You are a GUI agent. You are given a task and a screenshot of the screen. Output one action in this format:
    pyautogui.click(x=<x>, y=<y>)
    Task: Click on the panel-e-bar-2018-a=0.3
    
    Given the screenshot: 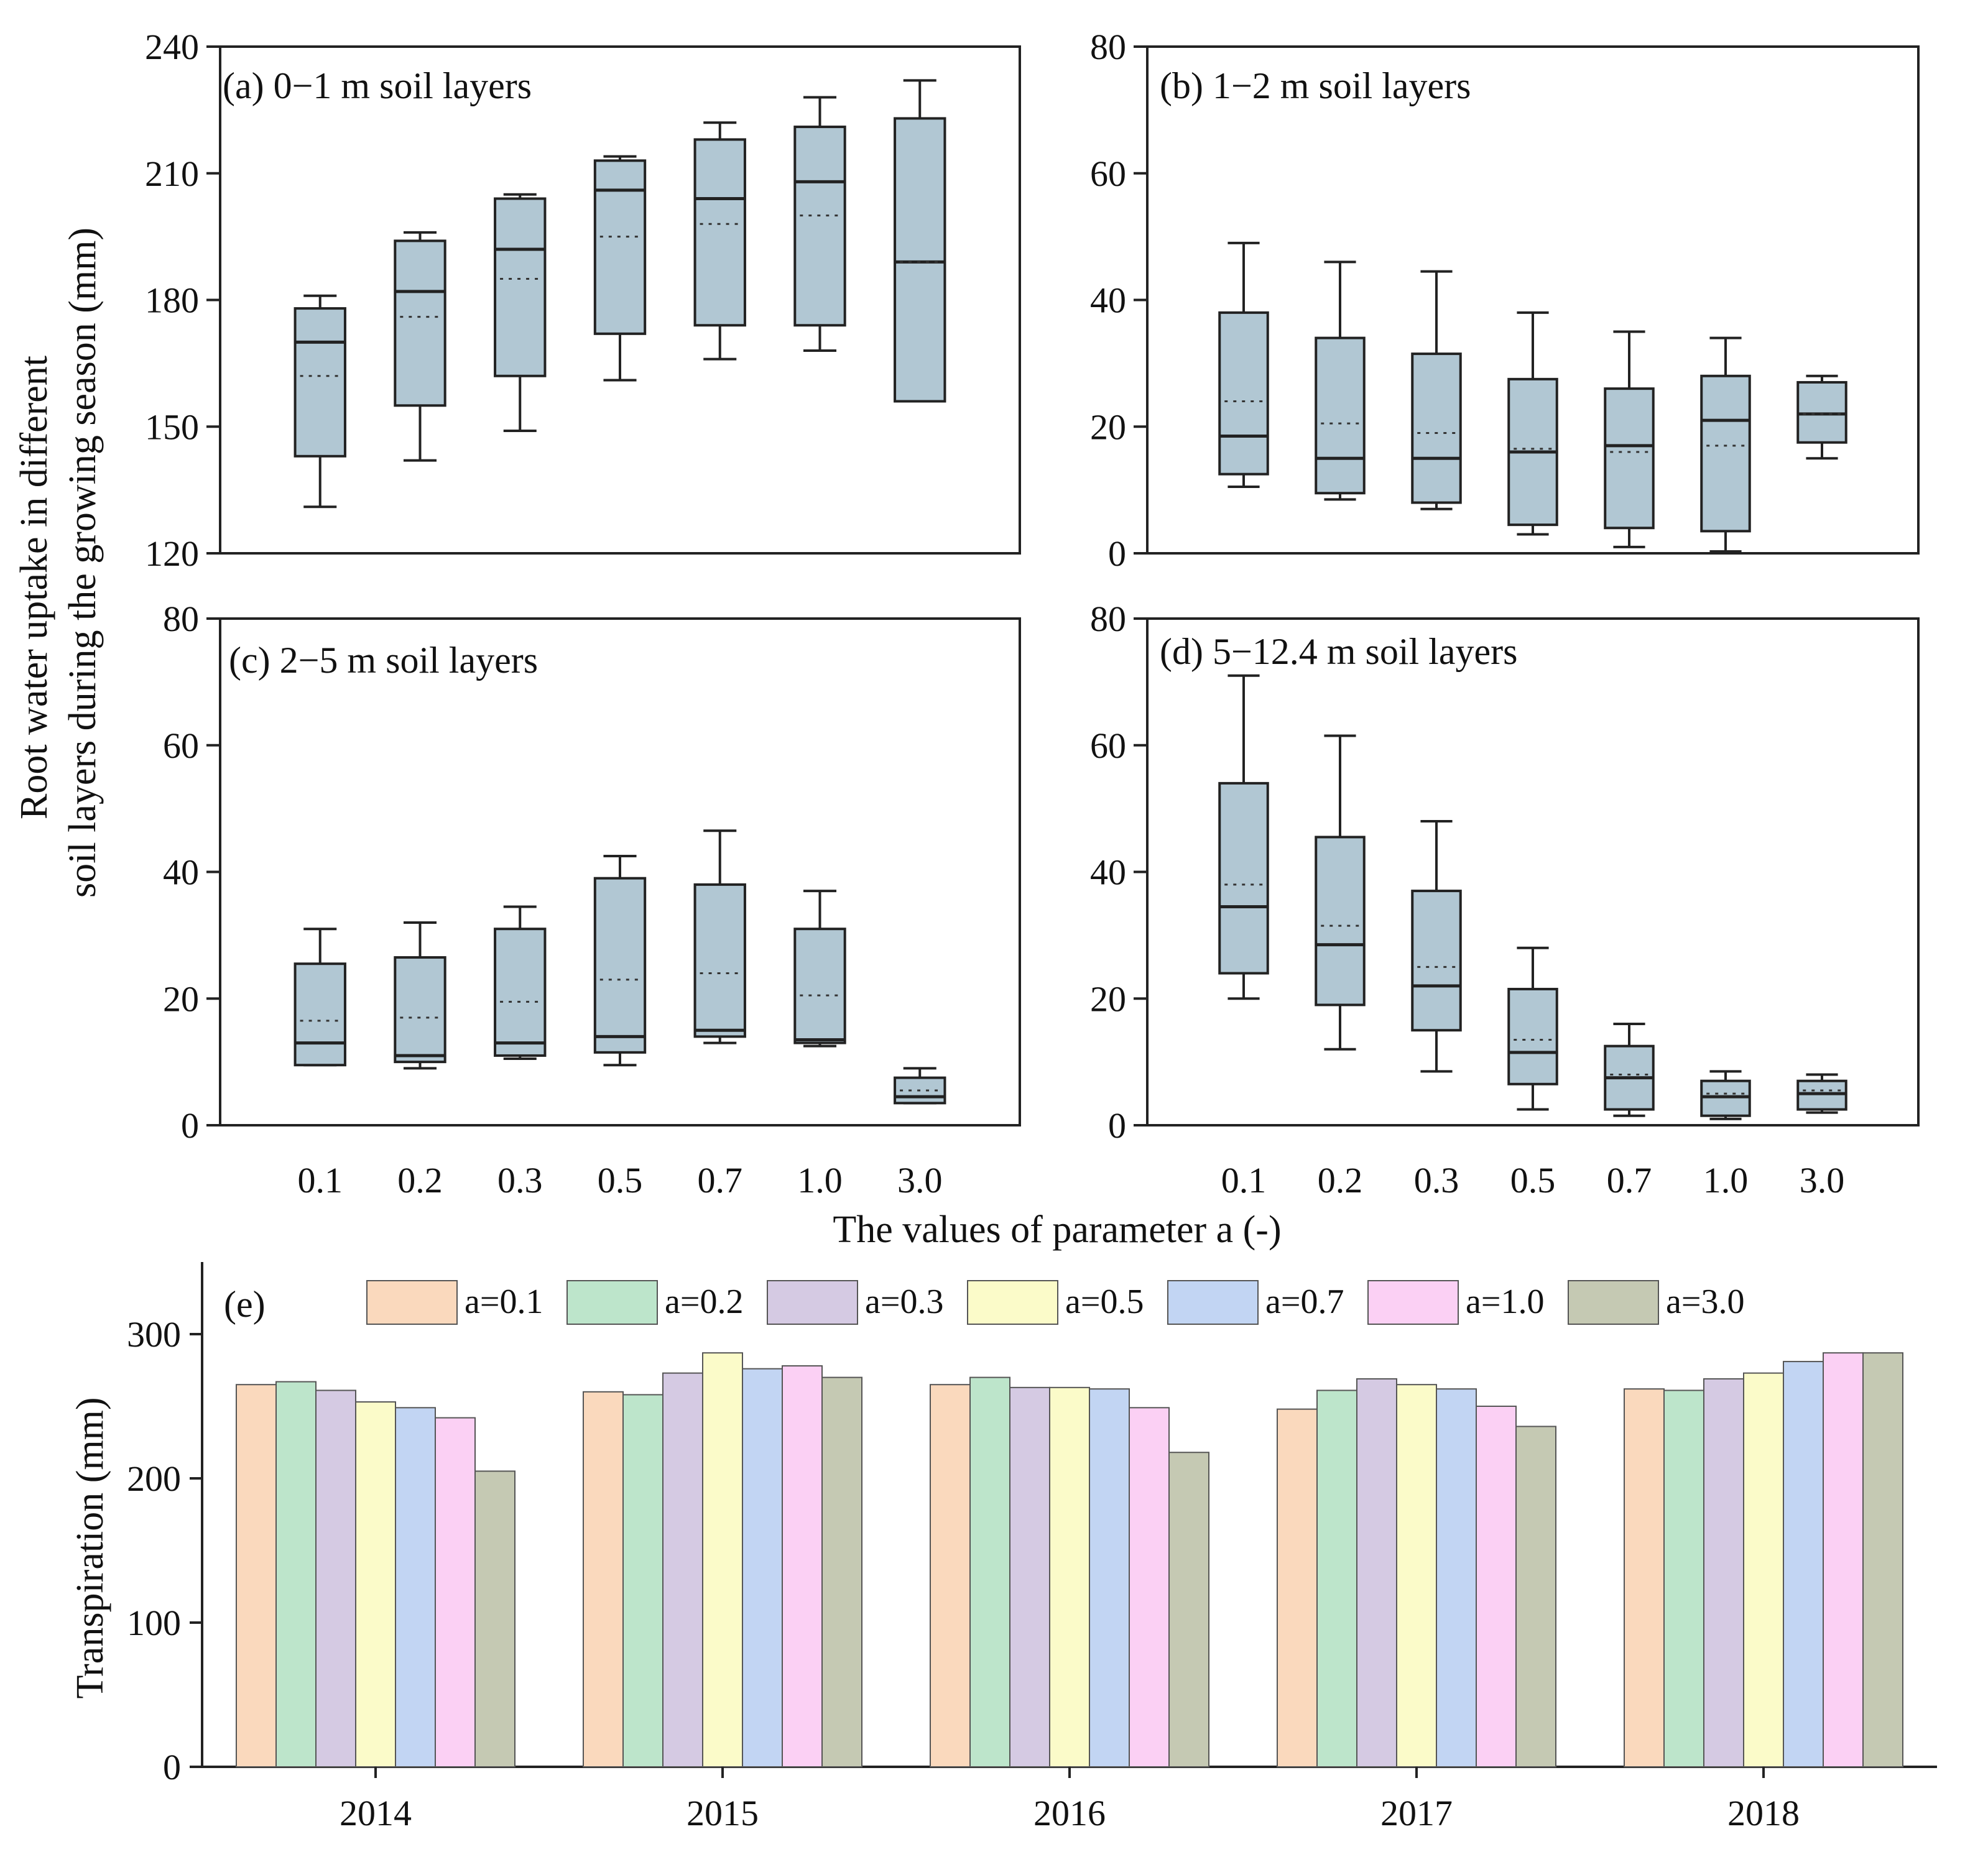 What is the action you would take?
    pyautogui.click(x=1723, y=1572)
    